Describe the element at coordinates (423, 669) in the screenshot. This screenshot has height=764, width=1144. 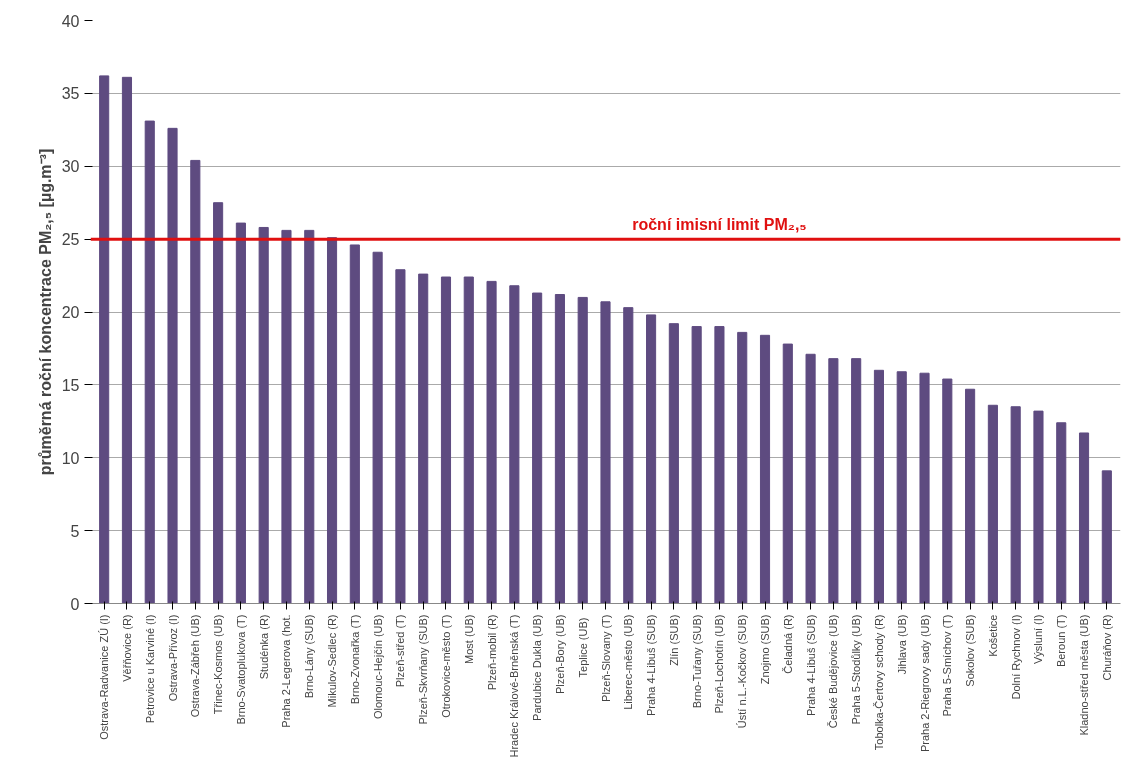
I see `x-tick-label: Plzeň-Skvrňany (SUB)` at that location.